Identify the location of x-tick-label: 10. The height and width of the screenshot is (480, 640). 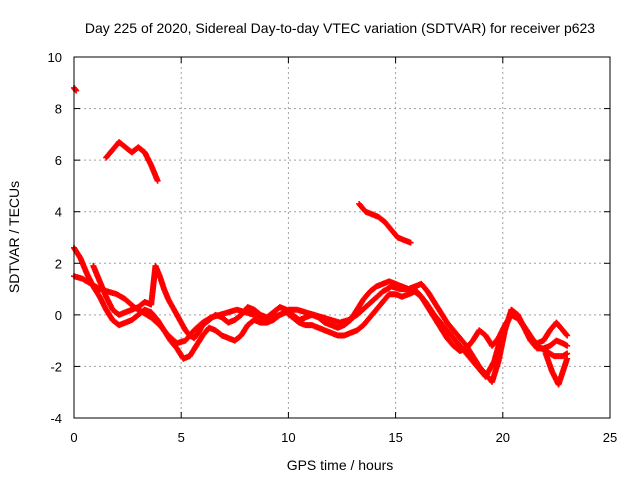
(288, 437).